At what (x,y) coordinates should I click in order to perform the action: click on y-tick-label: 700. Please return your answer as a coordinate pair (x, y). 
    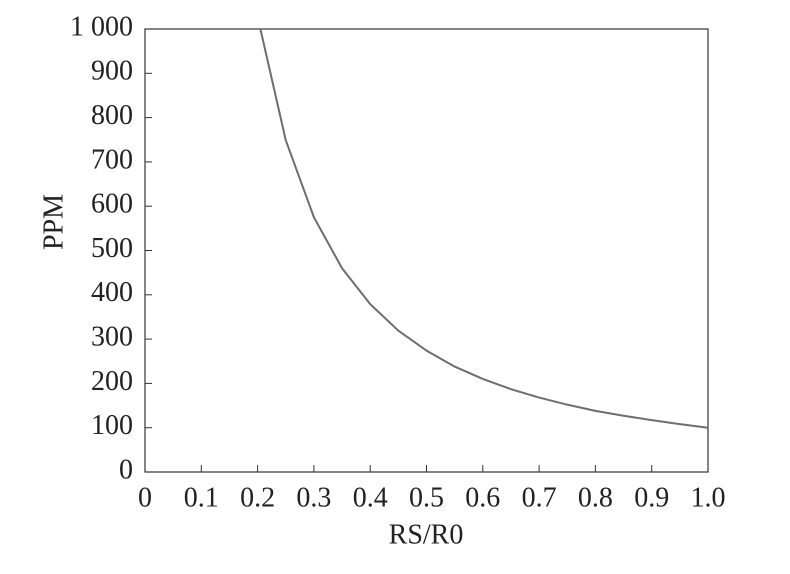
    Looking at the image, I should click on (112, 159).